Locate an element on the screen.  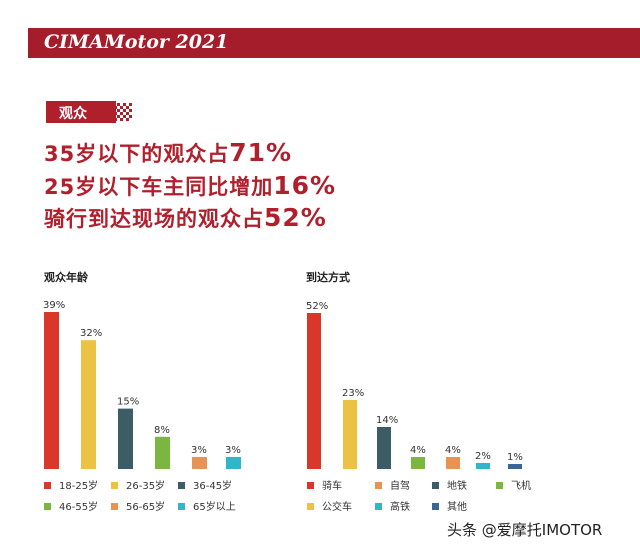
arrival-legend-label: 地铁 is located at coordinates (457, 486).